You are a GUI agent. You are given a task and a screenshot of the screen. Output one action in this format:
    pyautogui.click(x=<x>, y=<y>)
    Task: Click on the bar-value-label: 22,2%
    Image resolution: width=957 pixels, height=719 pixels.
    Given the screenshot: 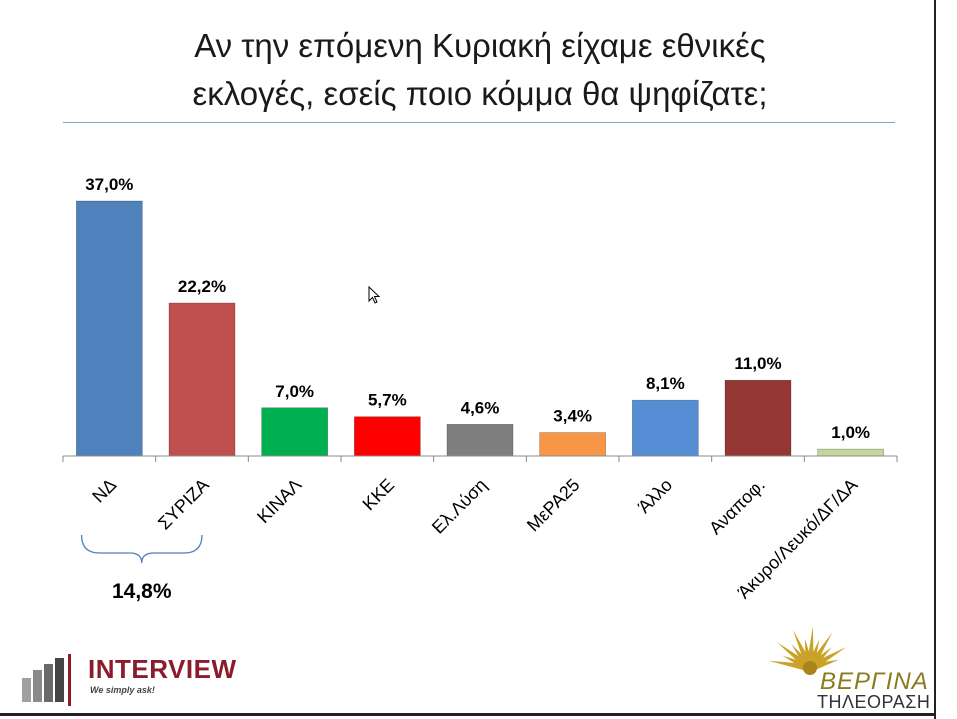 What is the action you would take?
    pyautogui.click(x=202, y=286)
    